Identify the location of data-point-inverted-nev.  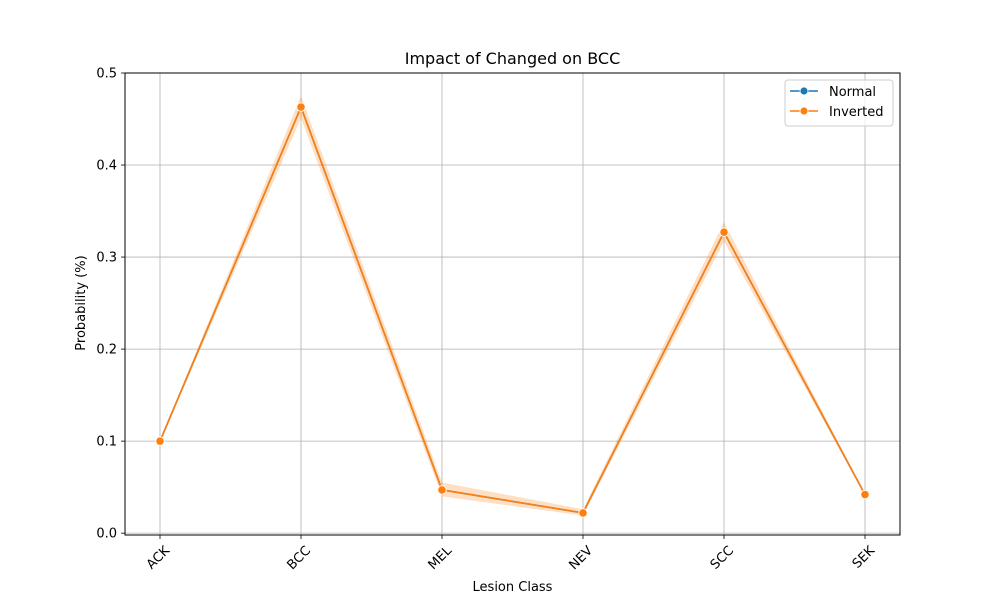
(583, 513).